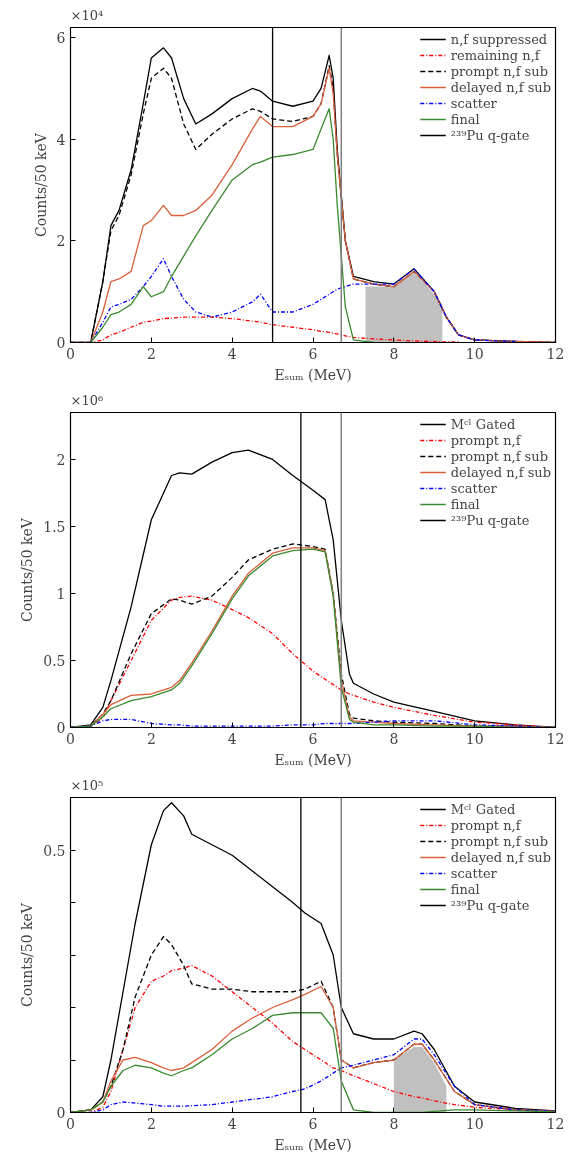 The height and width of the screenshot is (1160, 575). Describe the element at coordinates (87, 400) in the screenshot. I see `text: ×10⁶` at that location.